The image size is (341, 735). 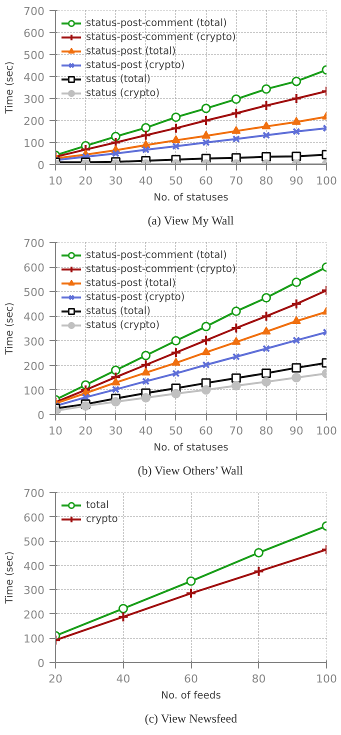 What do you see at coordinates (191, 221) in the screenshot?
I see `text: (a) View My Wall` at bounding box center [191, 221].